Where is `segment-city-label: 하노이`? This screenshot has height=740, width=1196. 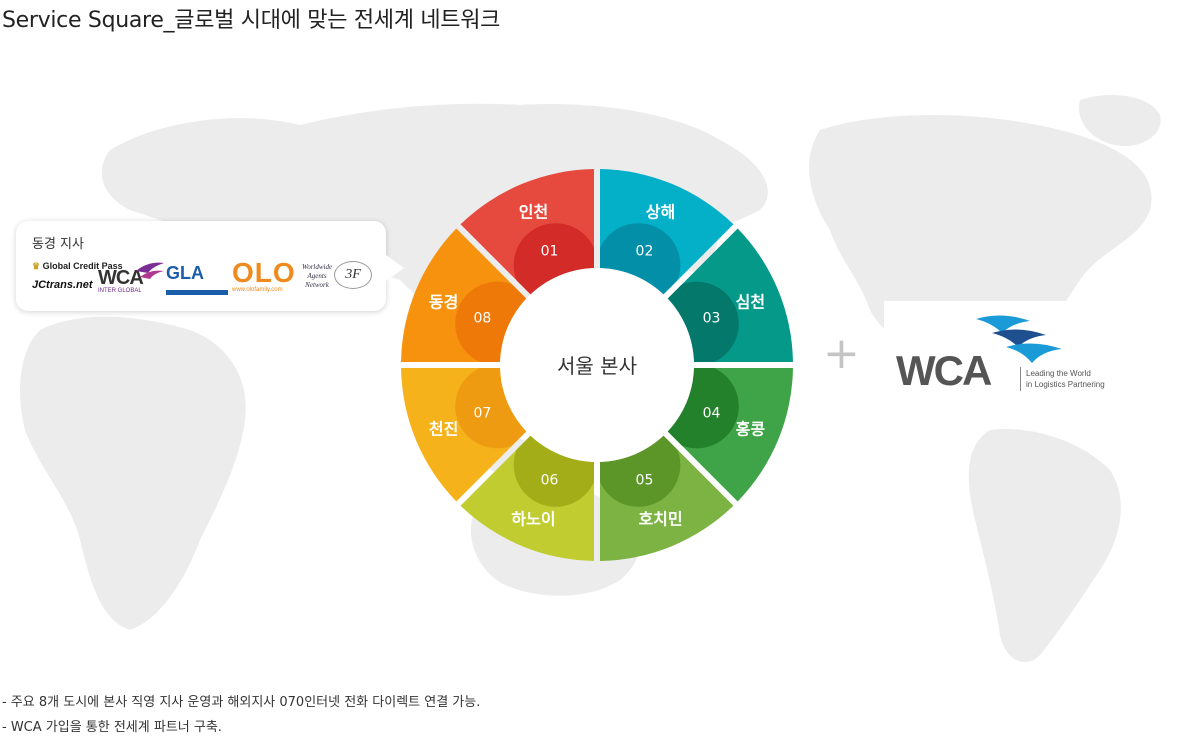 segment-city-label: 하노이 is located at coordinates (533, 518).